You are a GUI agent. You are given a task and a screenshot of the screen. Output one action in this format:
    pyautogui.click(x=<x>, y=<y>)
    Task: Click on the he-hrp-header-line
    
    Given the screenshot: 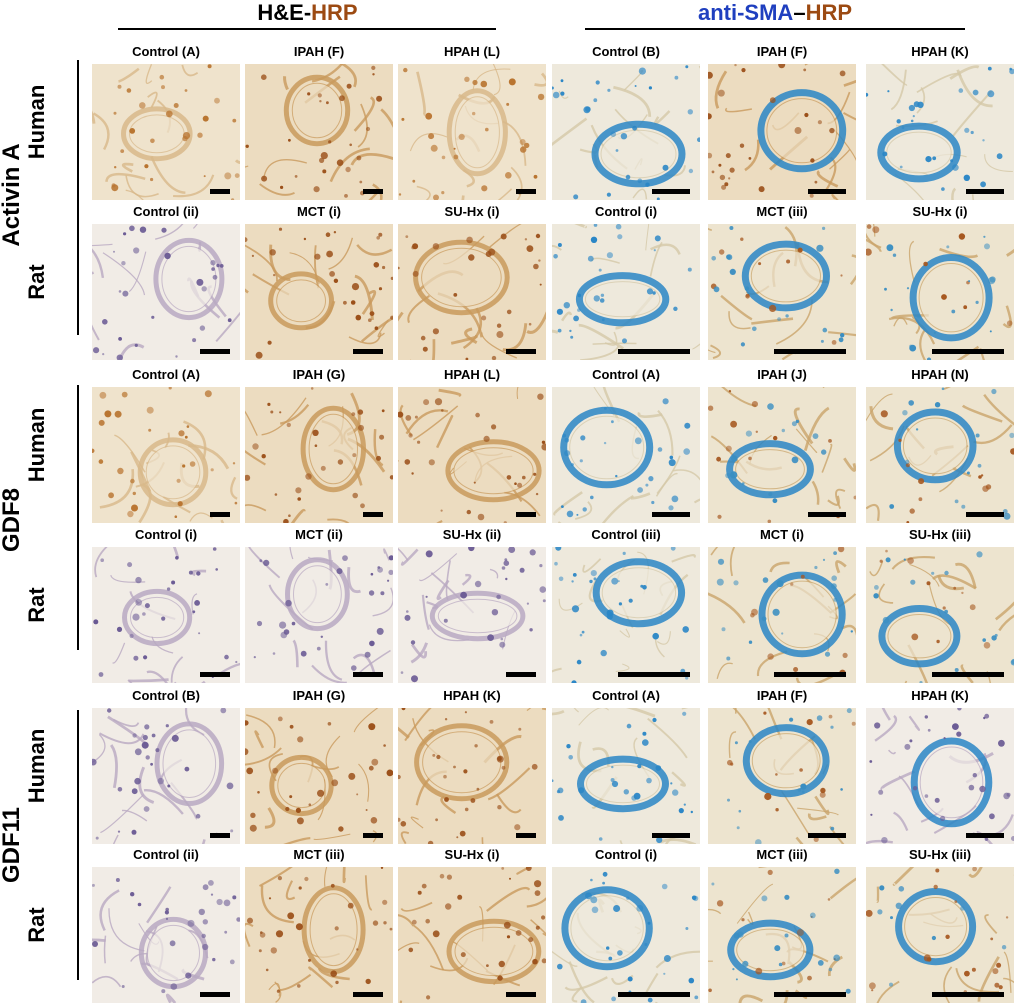 What is the action you would take?
    pyautogui.click(x=307, y=29)
    